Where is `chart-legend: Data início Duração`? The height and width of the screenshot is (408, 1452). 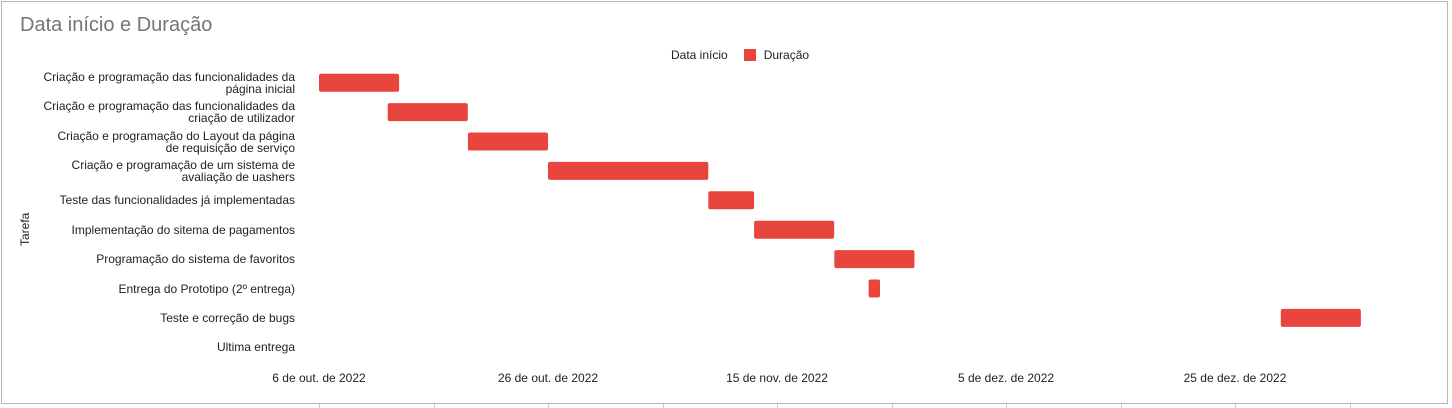 chart-legend: Data início Duração is located at coordinates (740, 55).